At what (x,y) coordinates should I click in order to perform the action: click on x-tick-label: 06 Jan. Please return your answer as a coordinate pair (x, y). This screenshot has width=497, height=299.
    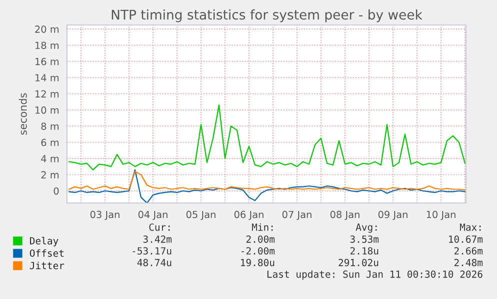
    Looking at the image, I should click on (249, 215).